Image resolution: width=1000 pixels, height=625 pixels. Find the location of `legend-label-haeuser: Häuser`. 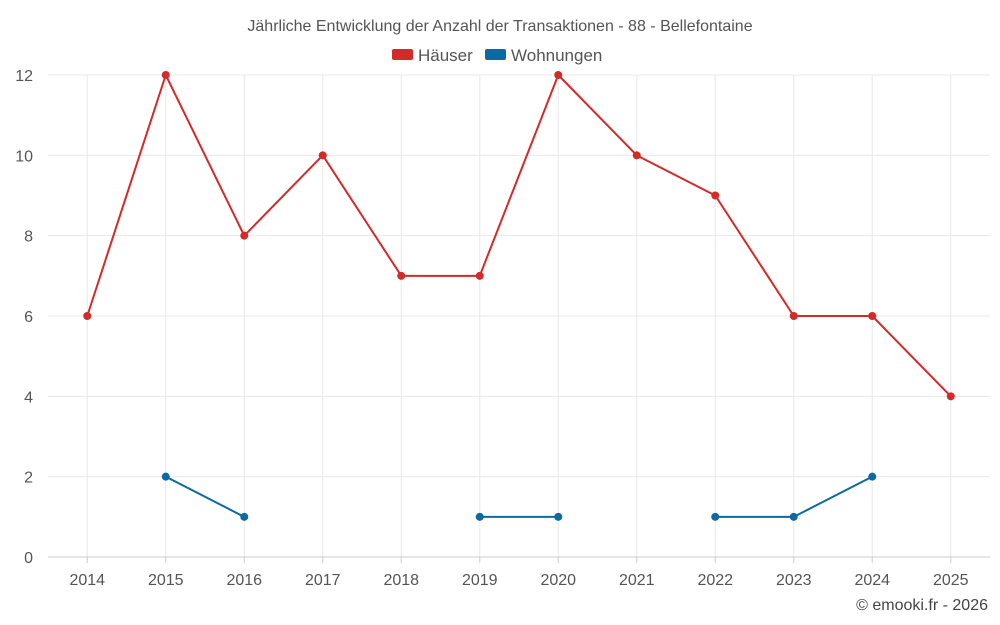

legend-label-haeuser: Häuser is located at coordinates (445, 55).